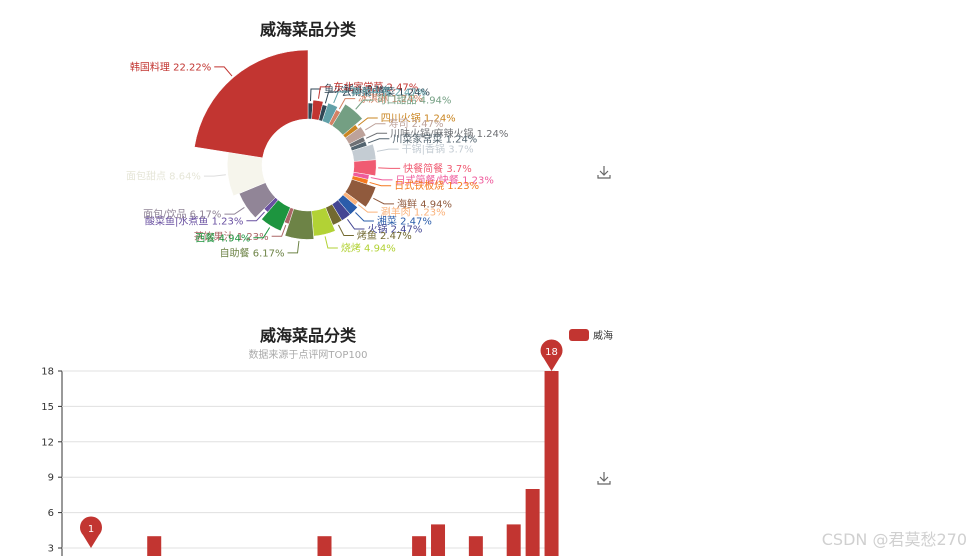 The width and height of the screenshot is (975, 556). I want to click on pie-slice-label: 自助餐 6.17%, so click(252, 252).